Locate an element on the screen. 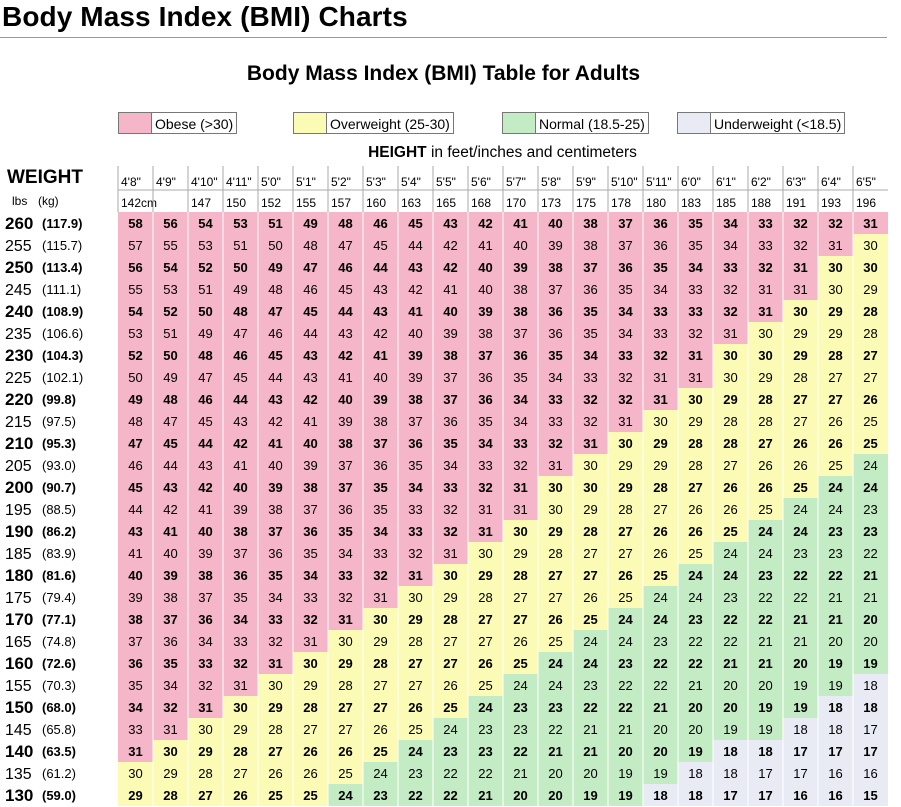 This screenshot has height=807, width=901. weight-lbs: 135 is located at coordinates (18, 774).